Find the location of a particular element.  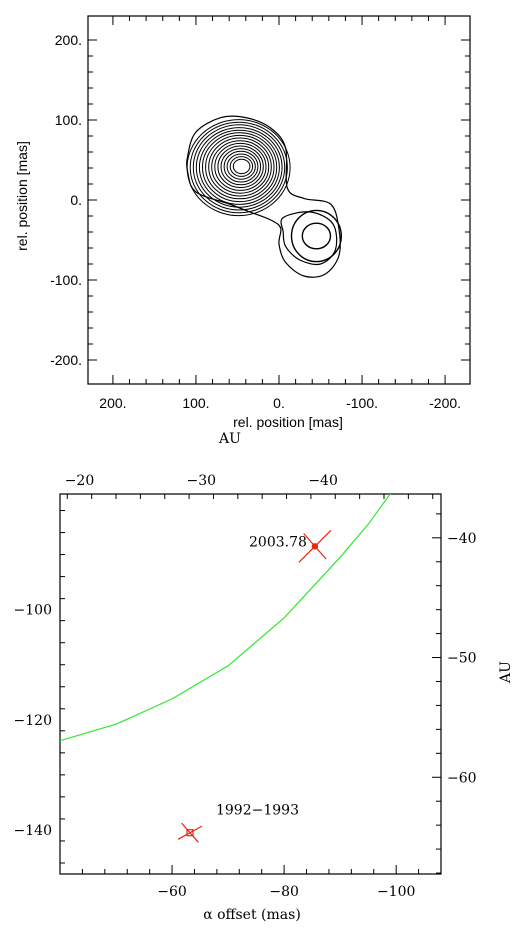

x-tick-label: 100. is located at coordinates (195, 403).